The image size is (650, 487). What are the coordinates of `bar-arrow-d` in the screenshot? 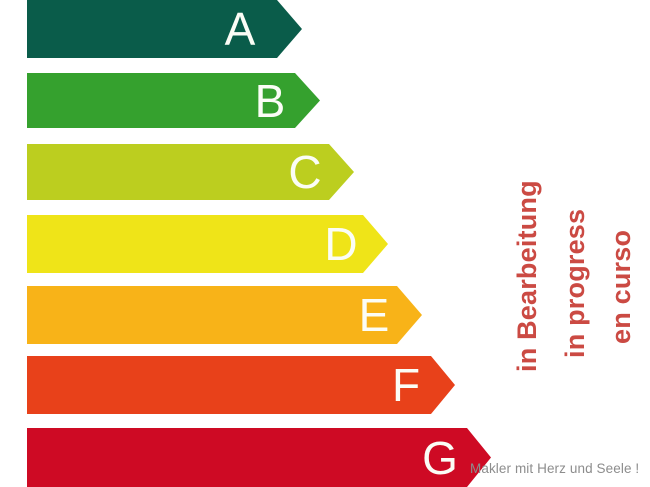 It's located at (207, 244).